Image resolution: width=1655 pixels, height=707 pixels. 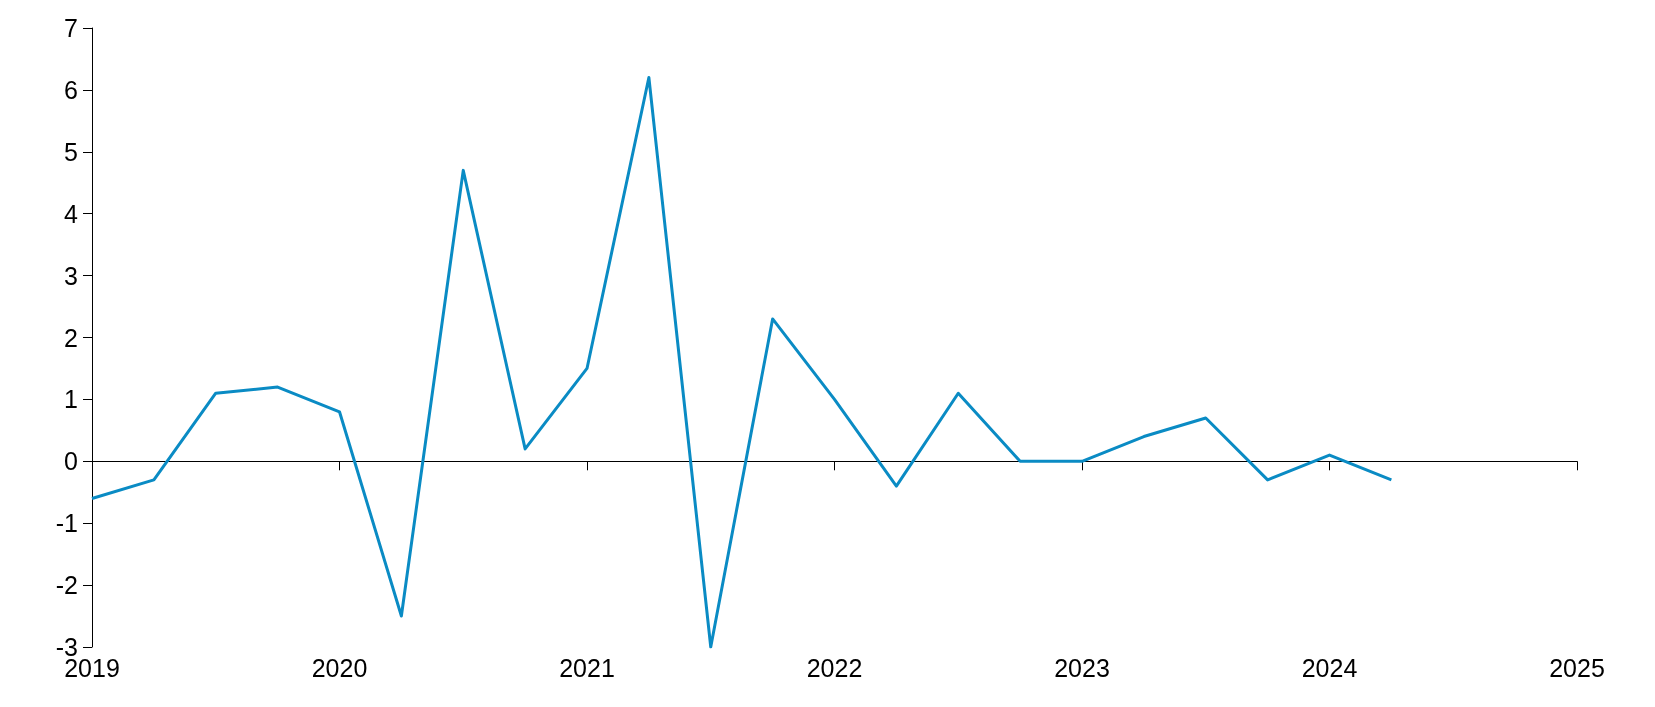 What do you see at coordinates (71, 151) in the screenshot?
I see `y-tick-label: 5` at bounding box center [71, 151].